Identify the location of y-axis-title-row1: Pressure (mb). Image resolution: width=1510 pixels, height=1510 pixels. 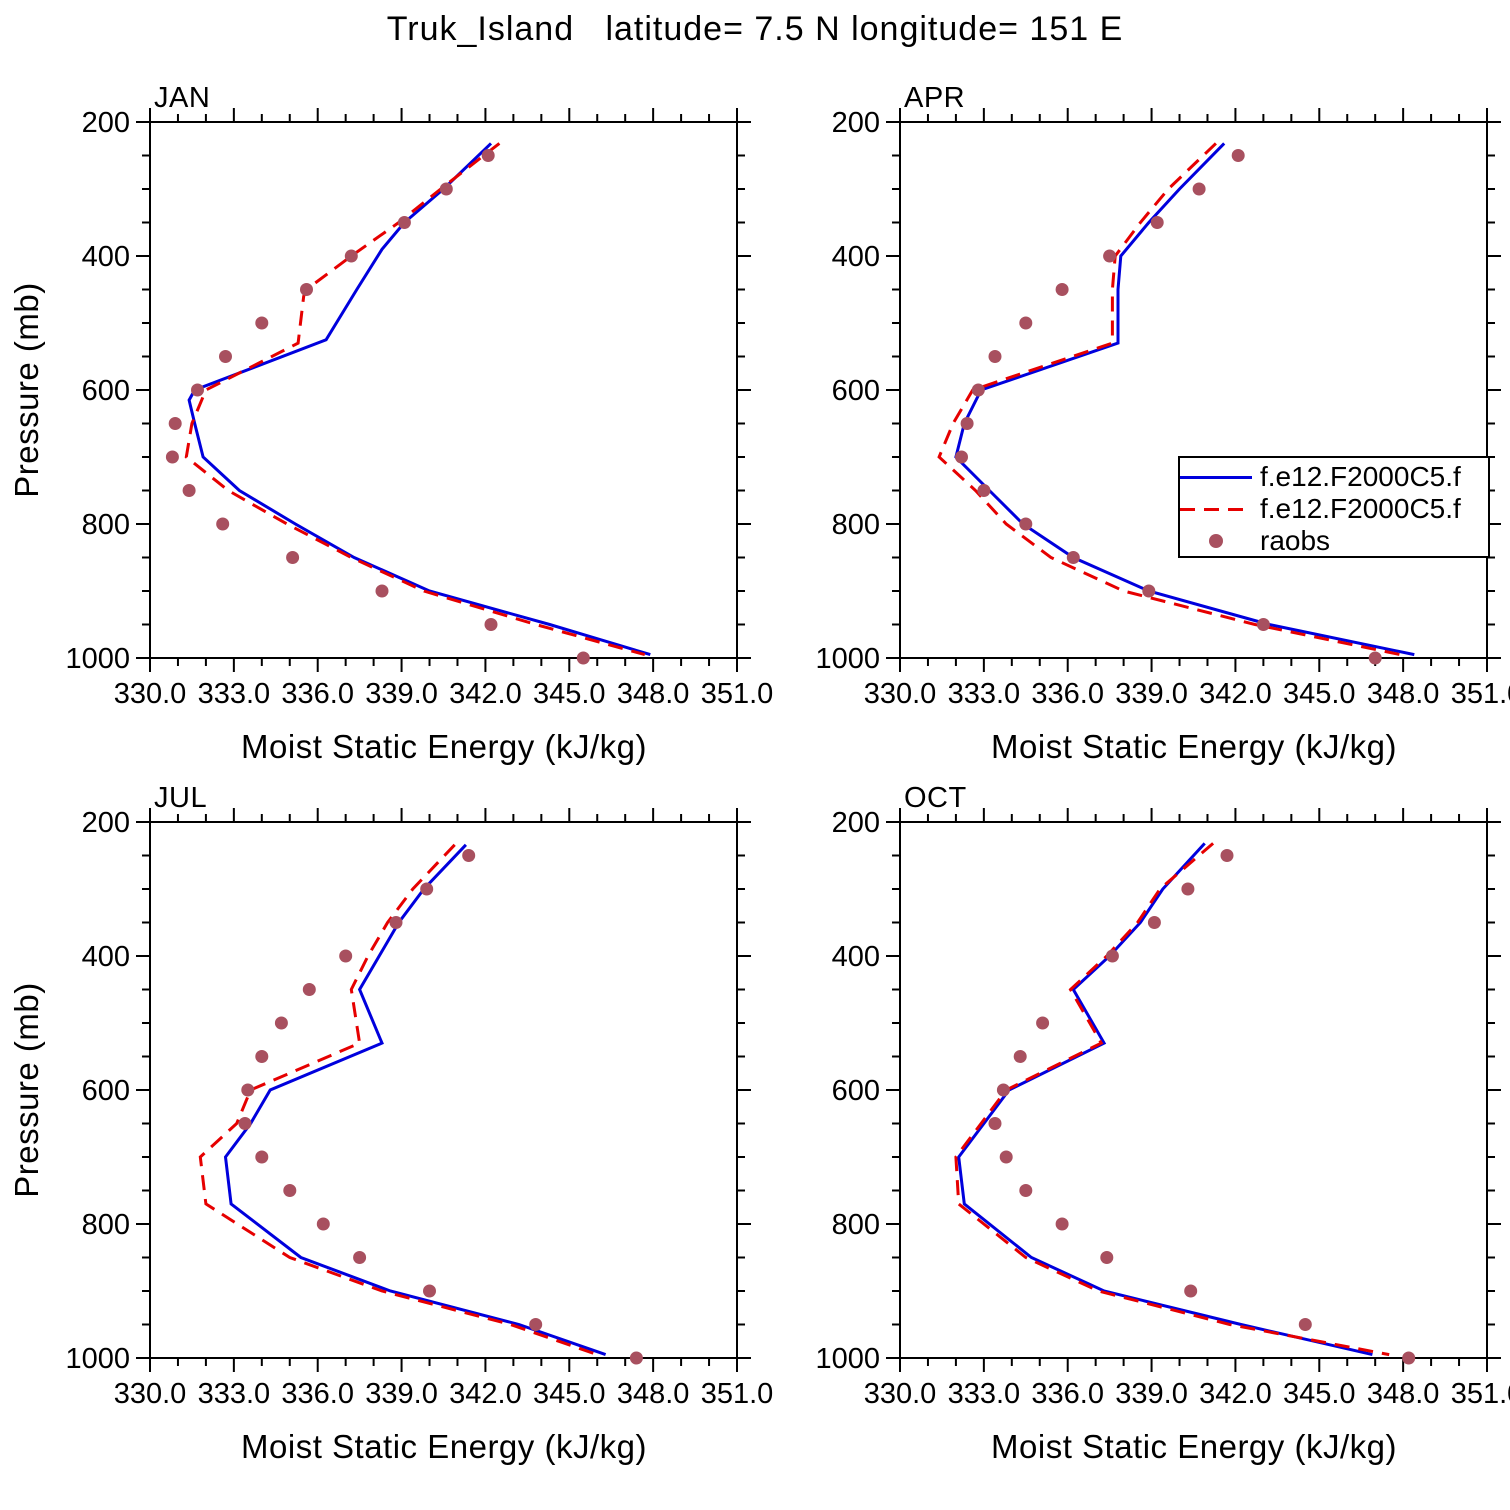
(26, 390).